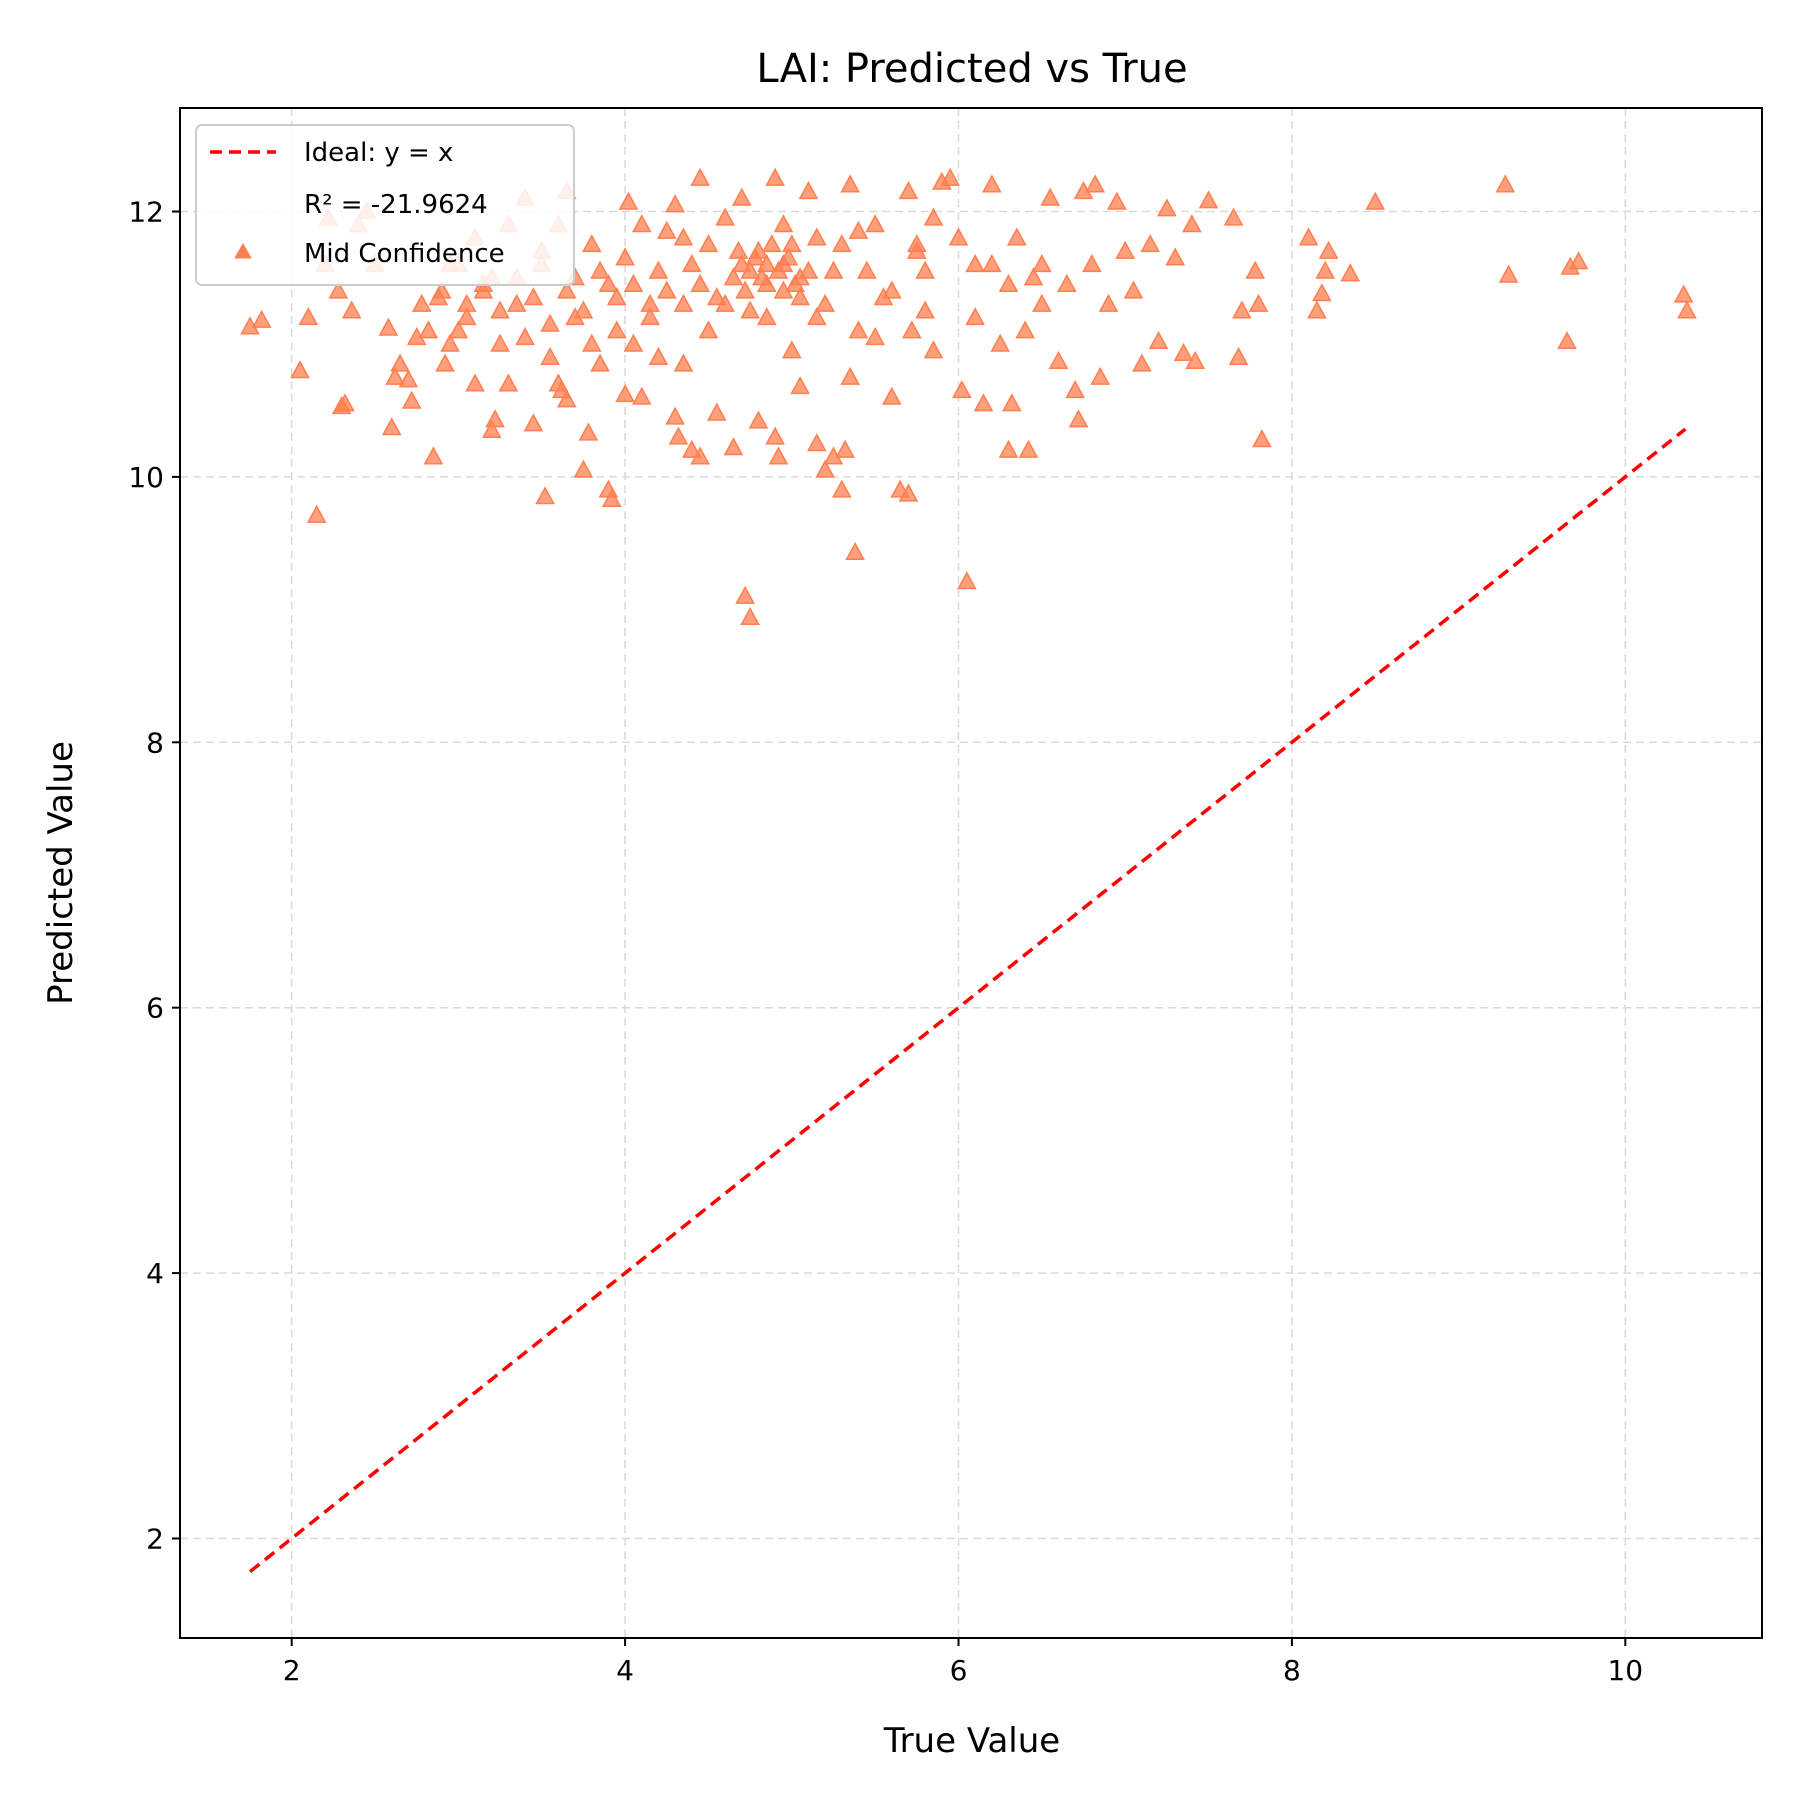  Describe the element at coordinates (404, 254) in the screenshot. I see `legend-series-label: Mid Confidence` at that location.